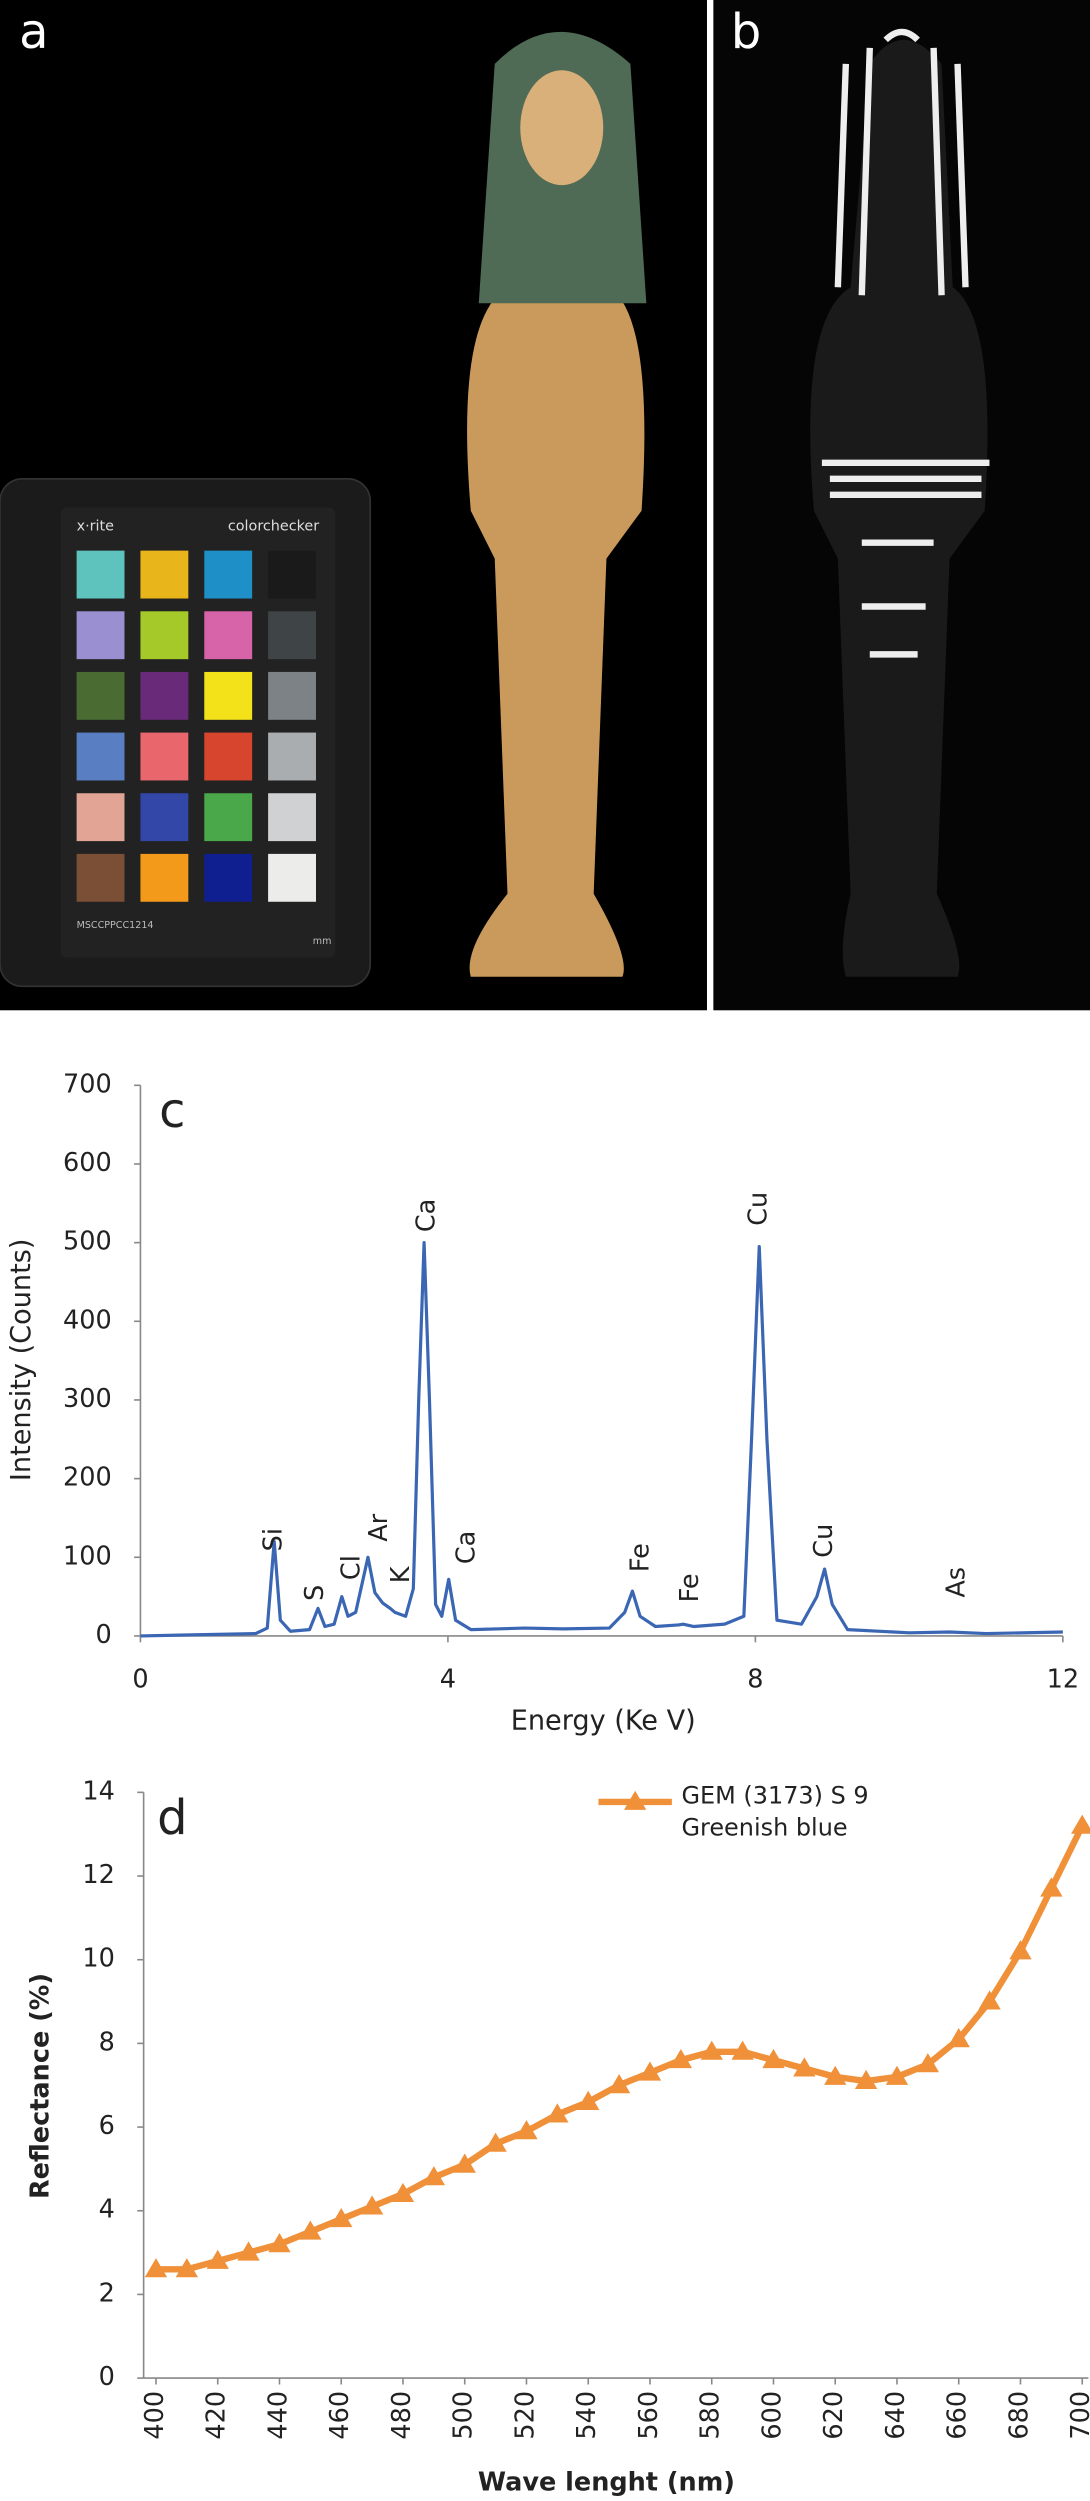  Describe the element at coordinates (98, 1875) in the screenshot. I see `y-tick-label: 12` at that location.